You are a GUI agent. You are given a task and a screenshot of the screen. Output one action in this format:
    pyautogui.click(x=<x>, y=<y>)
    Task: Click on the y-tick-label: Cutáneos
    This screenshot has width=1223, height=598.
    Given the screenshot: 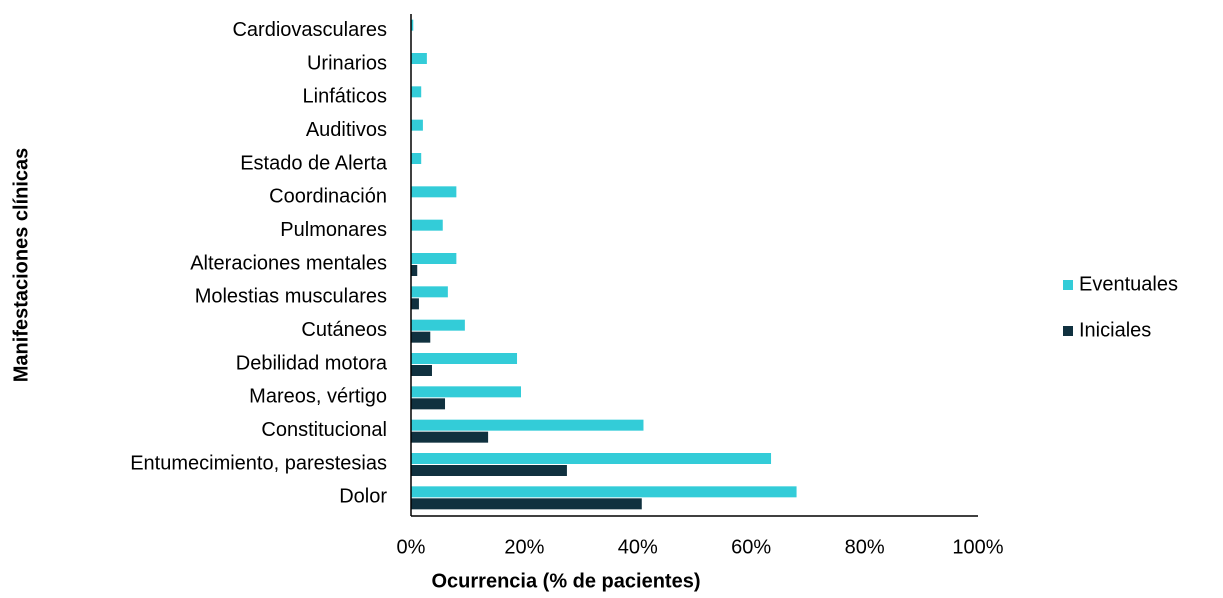 What is the action you would take?
    pyautogui.click(x=344, y=330)
    